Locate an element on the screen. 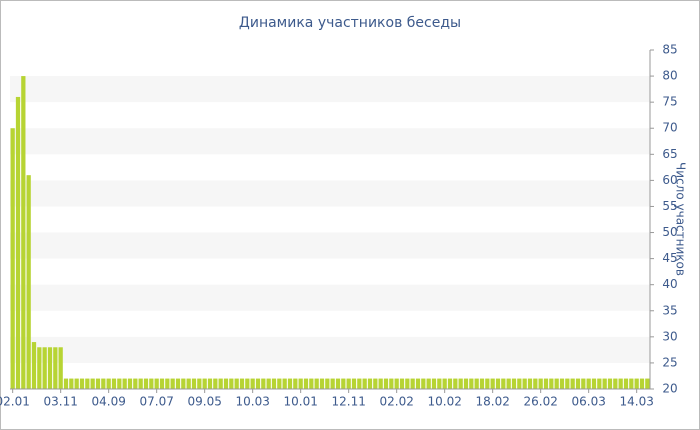 The image size is (700, 430). x-tick-label: 10.01 is located at coordinates (300, 402).